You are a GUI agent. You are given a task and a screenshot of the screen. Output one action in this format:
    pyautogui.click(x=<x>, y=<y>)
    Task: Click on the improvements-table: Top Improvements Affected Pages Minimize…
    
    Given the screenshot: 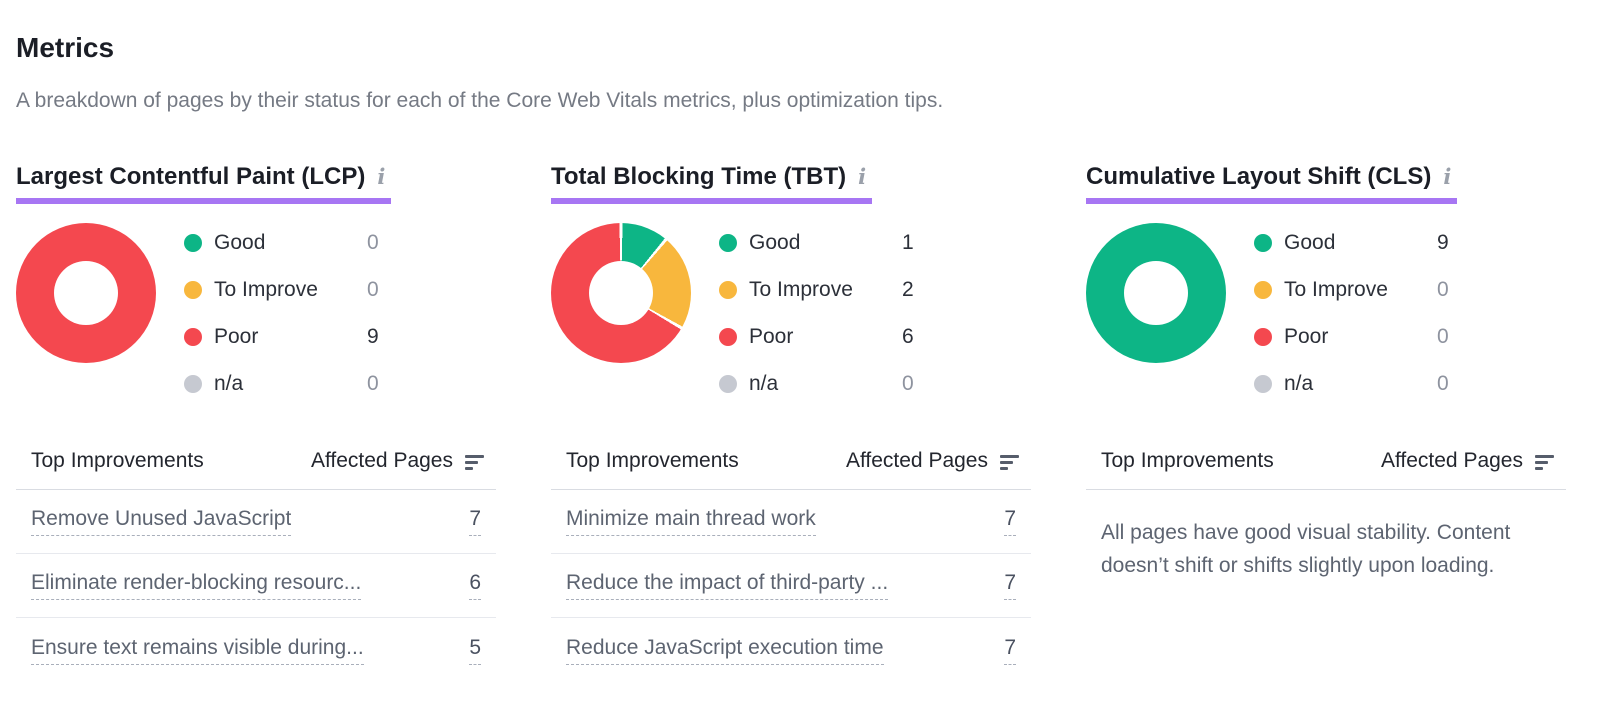 What is the action you would take?
    pyautogui.click(x=791, y=565)
    